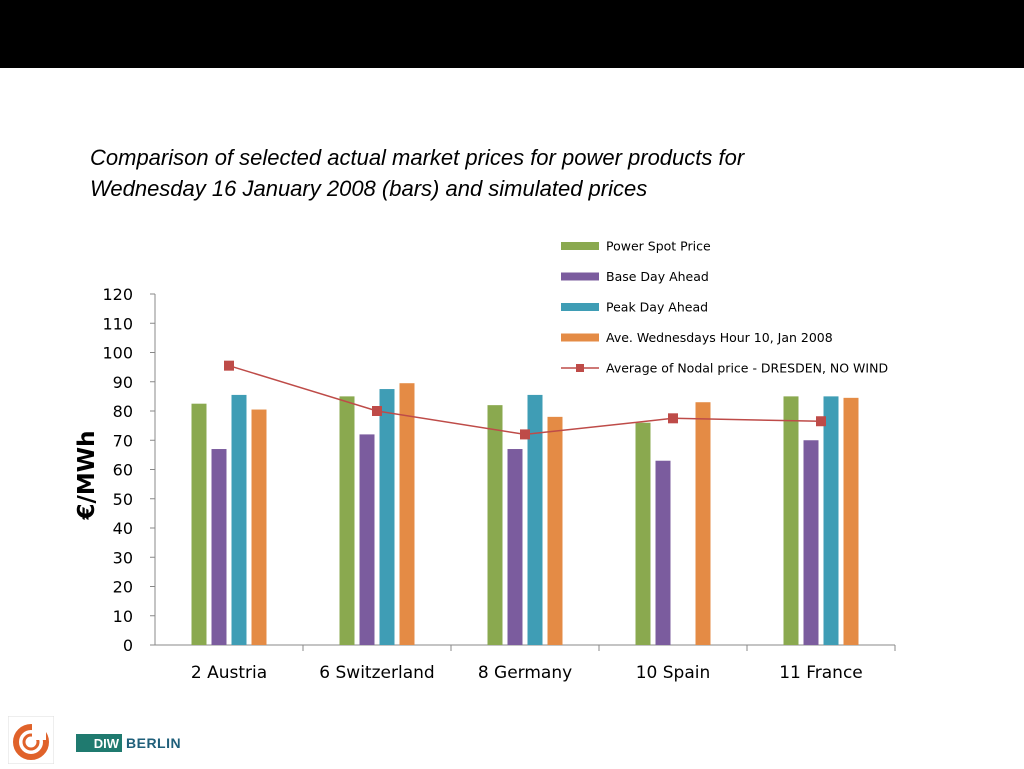 The width and height of the screenshot is (1024, 769). What do you see at coordinates (123, 557) in the screenshot?
I see `y-tick-label: 30` at bounding box center [123, 557].